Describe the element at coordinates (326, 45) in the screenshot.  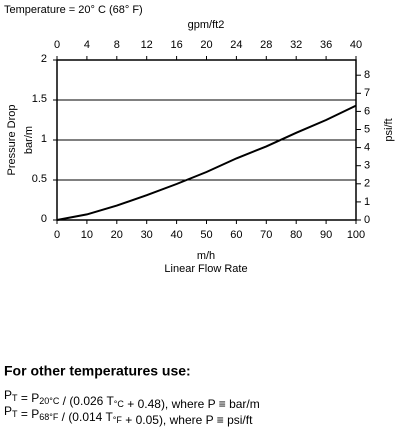
I see `x2-tick-label: 36` at that location.